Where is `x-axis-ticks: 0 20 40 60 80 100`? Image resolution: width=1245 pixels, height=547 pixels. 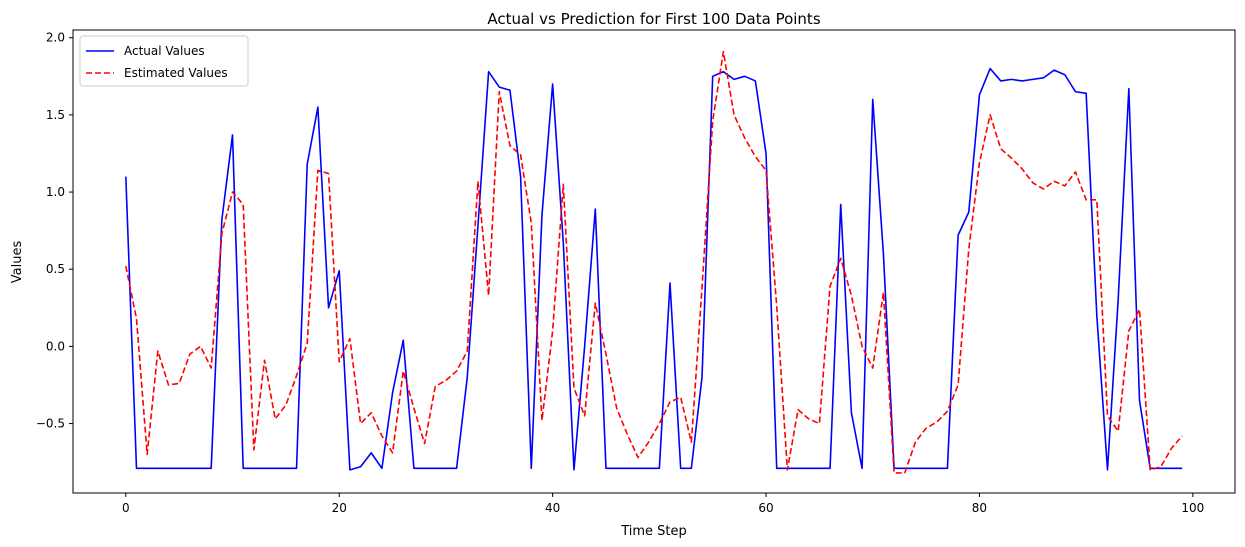 x-axis-ticks: 0 20 40 60 80 100 is located at coordinates (663, 504).